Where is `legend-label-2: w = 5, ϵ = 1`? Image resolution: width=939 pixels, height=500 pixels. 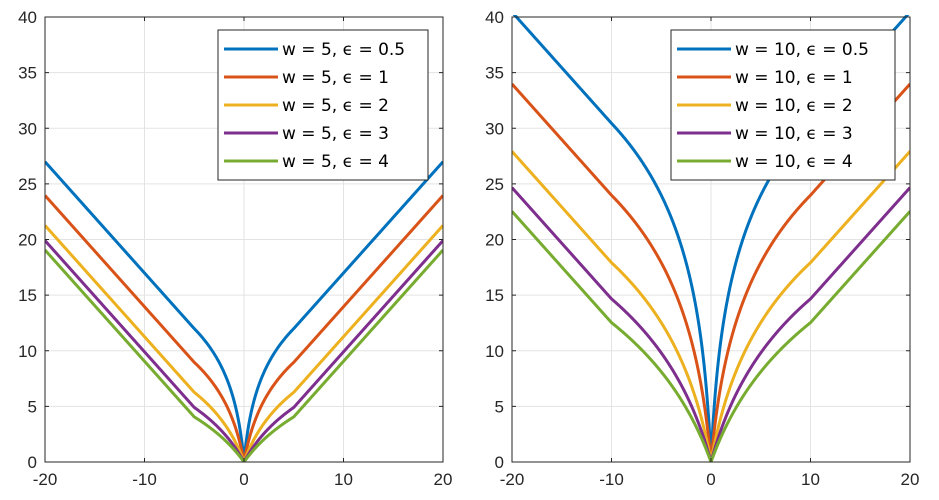
legend-label-2: w = 5, ϵ = 1 is located at coordinates (335, 78).